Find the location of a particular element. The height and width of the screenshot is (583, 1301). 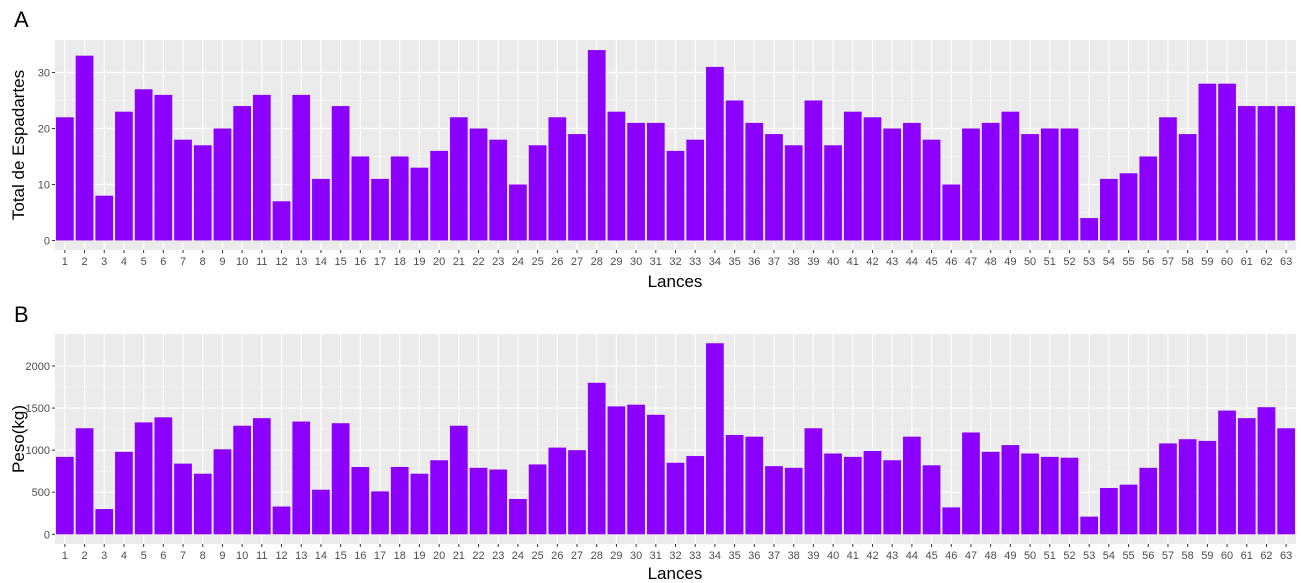

x-tick-label: 26 is located at coordinates (557, 262).